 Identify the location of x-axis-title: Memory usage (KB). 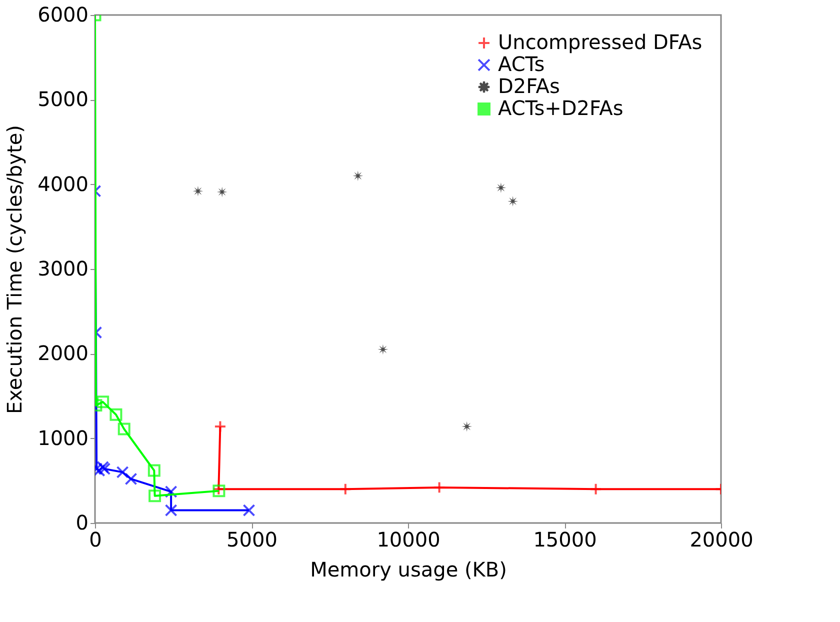
(408, 570).